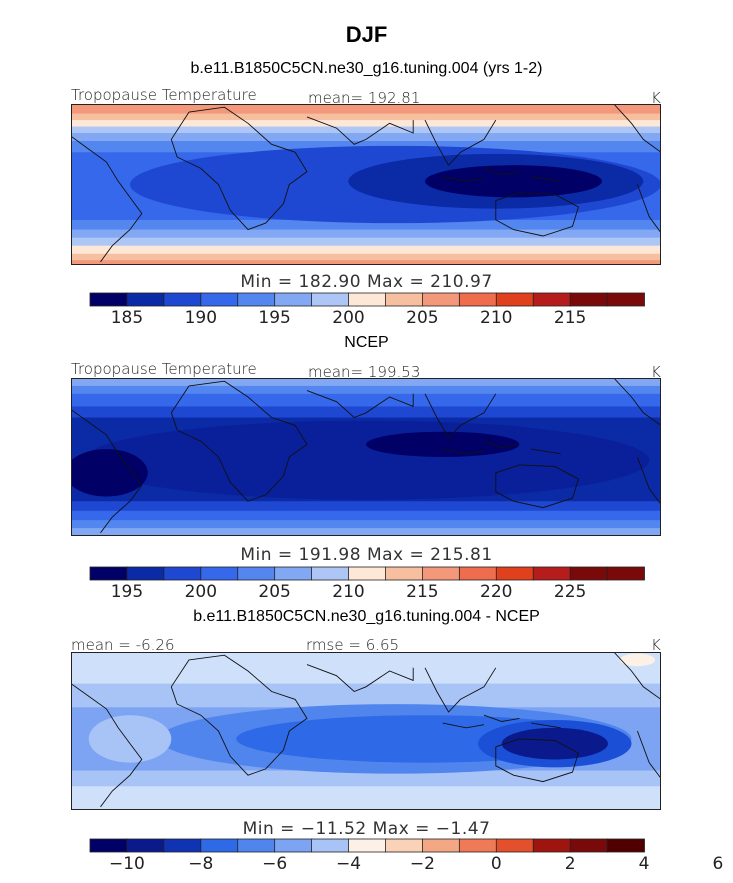  What do you see at coordinates (366, 731) in the screenshot?
I see `panel3-map` at bounding box center [366, 731].